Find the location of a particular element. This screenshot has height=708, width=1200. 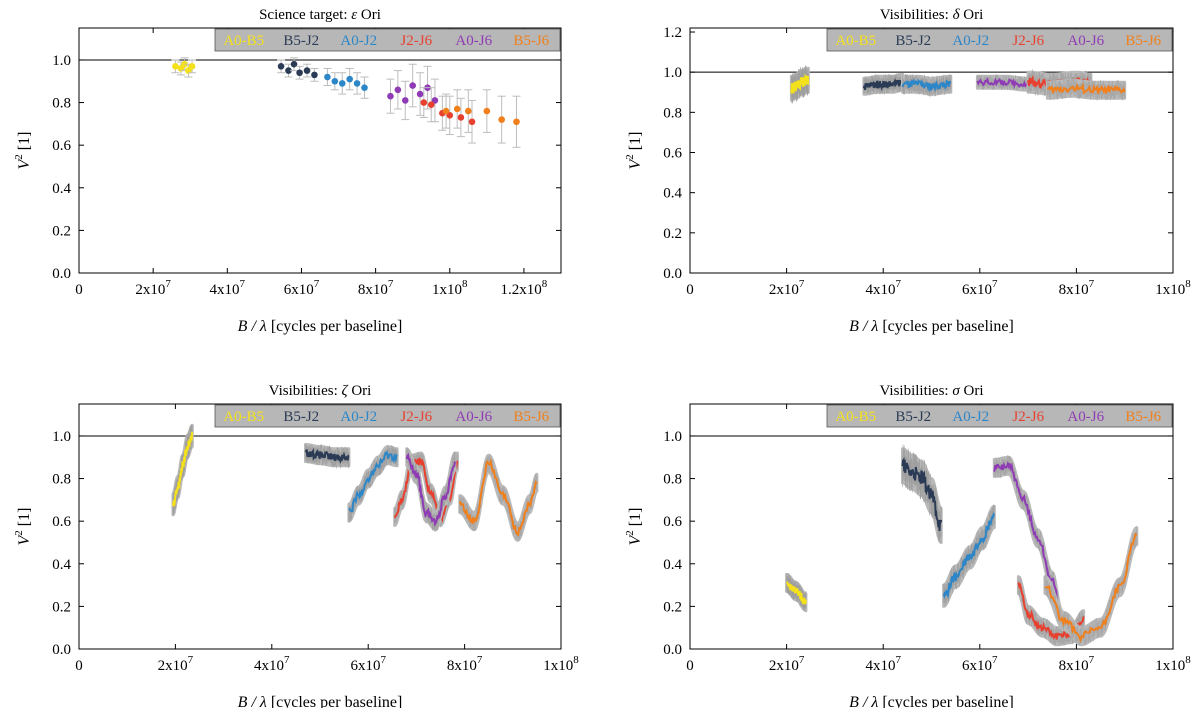

y-tick-label: 1.0 is located at coordinates (61, 61).